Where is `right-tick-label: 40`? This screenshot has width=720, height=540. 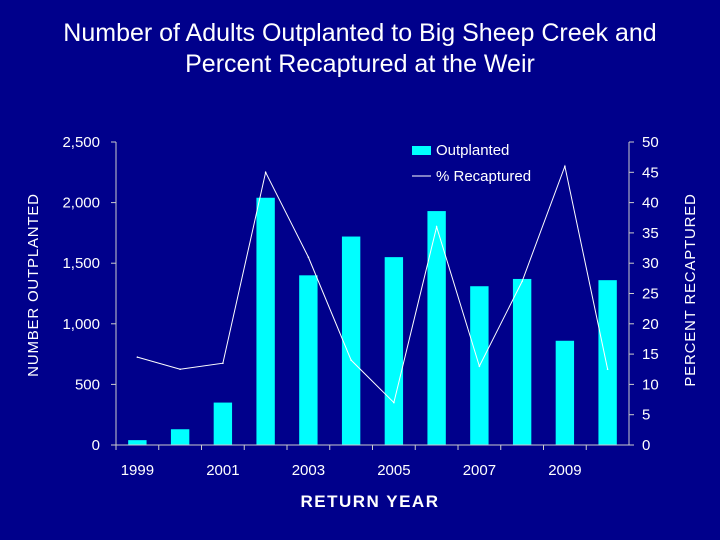
right-tick-label: 40 is located at coordinates (650, 203).